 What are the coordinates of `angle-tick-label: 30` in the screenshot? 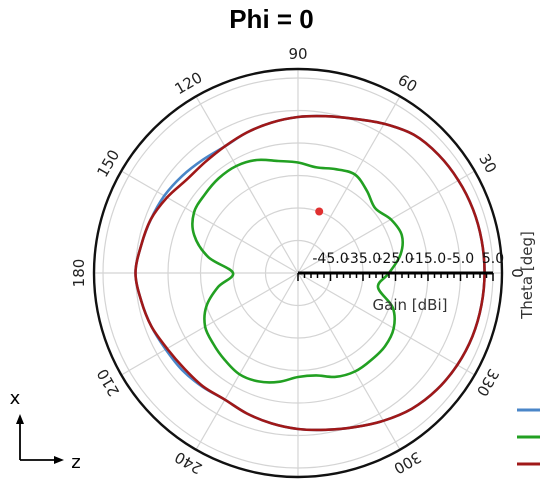 It's located at (487, 164).